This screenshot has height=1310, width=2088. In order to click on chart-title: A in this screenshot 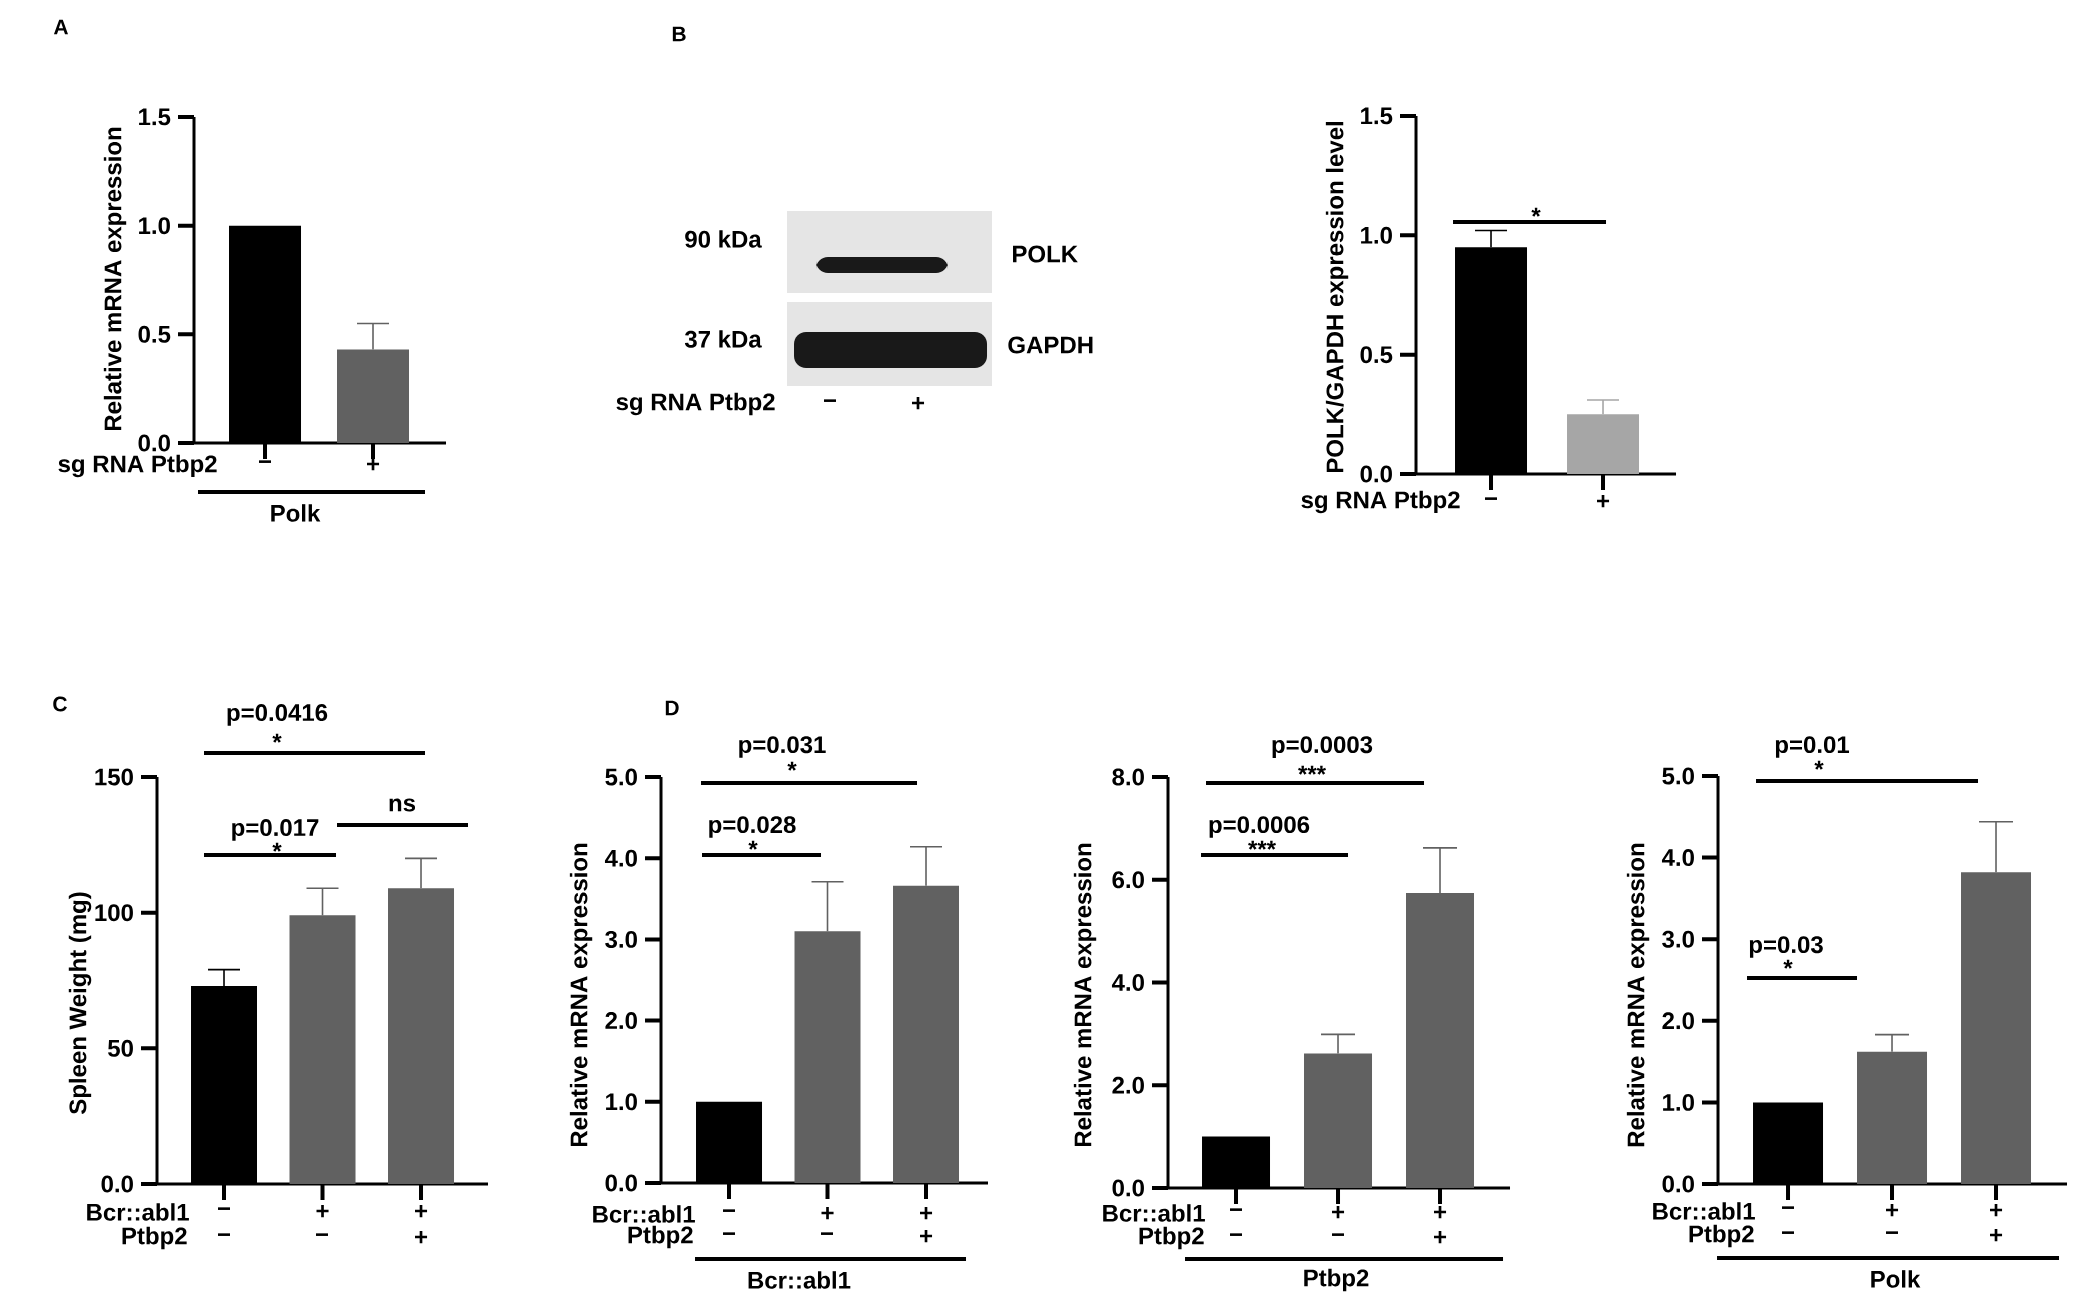, I will do `click(60, 27)`.